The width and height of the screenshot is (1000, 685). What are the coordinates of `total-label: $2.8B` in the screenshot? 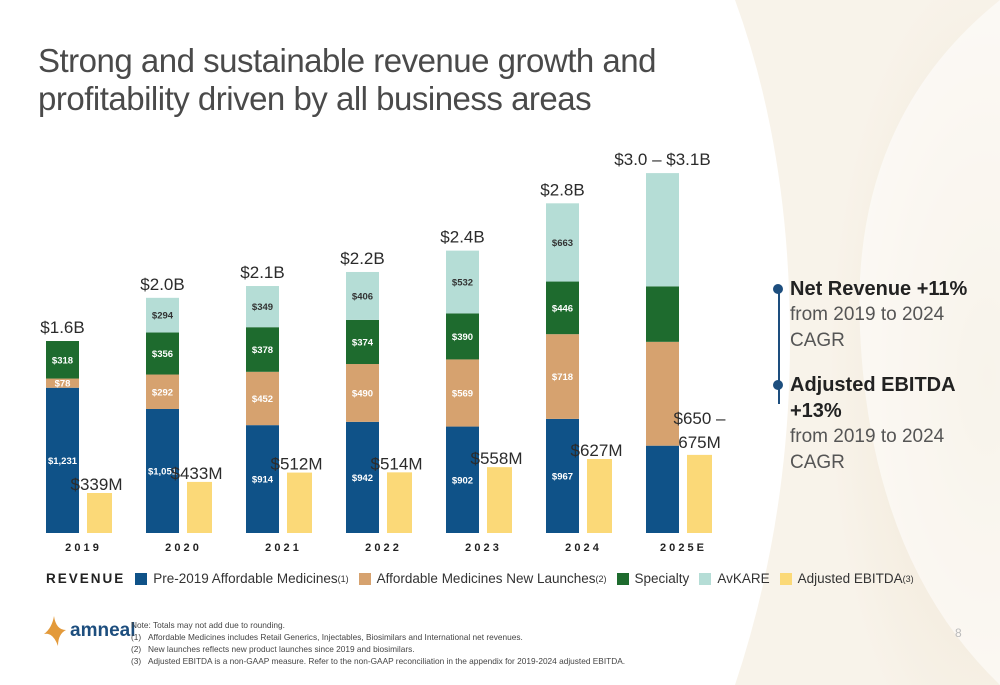 It's located at (562, 189).